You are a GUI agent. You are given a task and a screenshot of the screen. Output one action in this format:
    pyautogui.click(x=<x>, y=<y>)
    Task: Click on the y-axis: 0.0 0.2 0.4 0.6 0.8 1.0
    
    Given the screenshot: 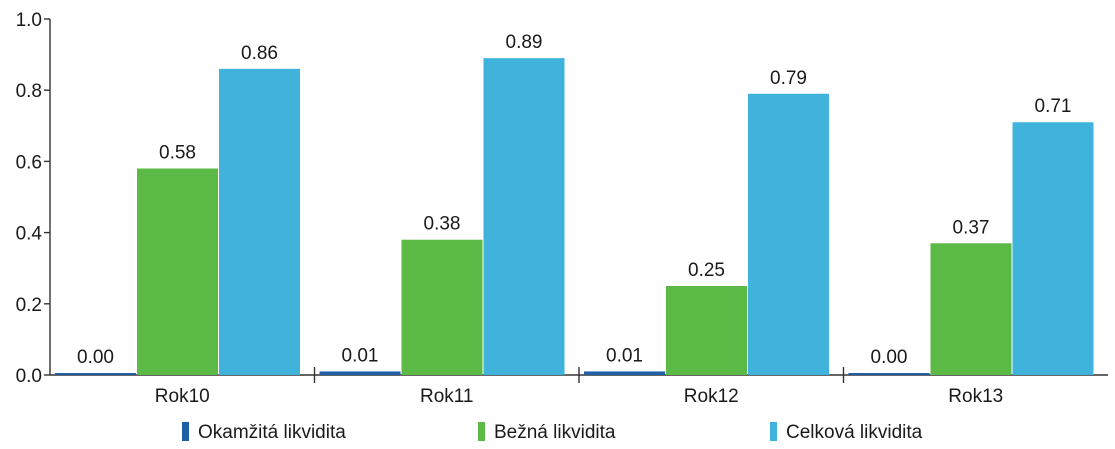 What is the action you would take?
    pyautogui.click(x=33, y=198)
    